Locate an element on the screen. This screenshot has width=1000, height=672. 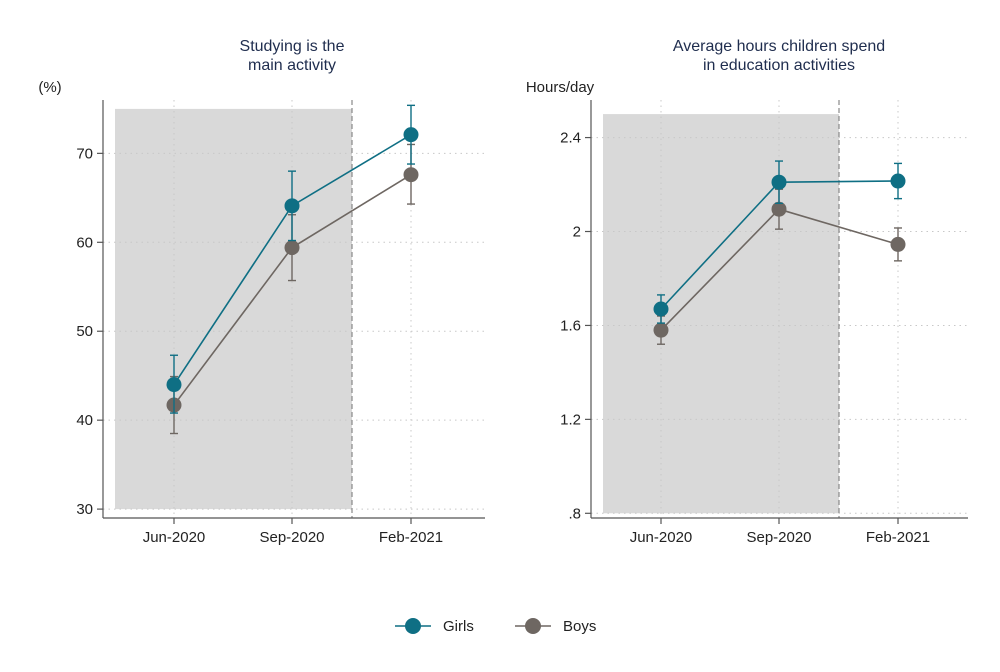
y-axis-label: Hours/day is located at coordinates (560, 87).